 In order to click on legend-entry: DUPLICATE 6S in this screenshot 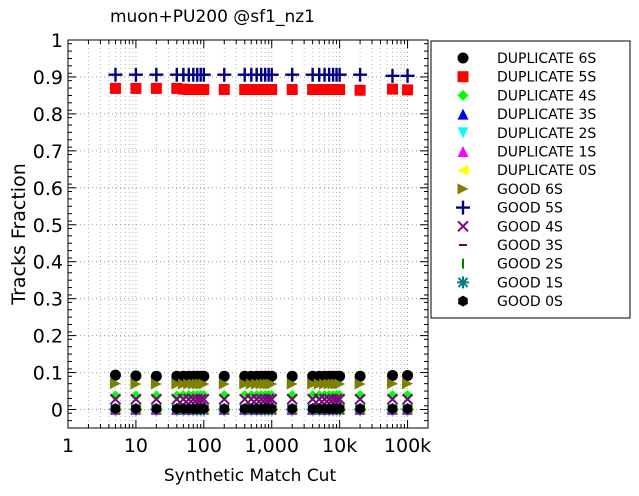, I will do `click(526, 59)`.